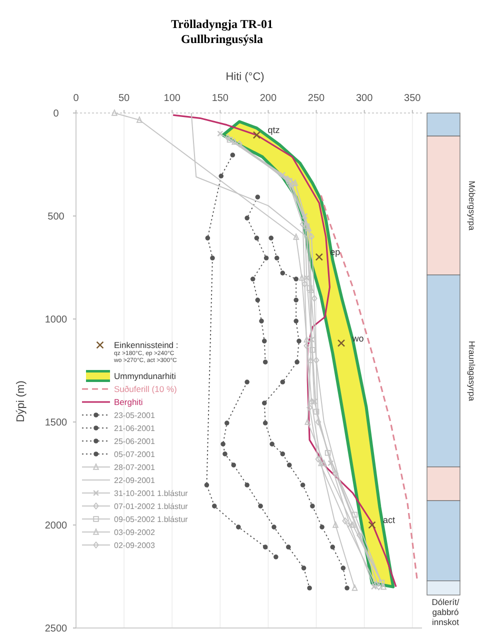 The image size is (477, 644). Describe the element at coordinates (135, 441) in the screenshot. I see `legend-label: 25-06-2001` at that location.